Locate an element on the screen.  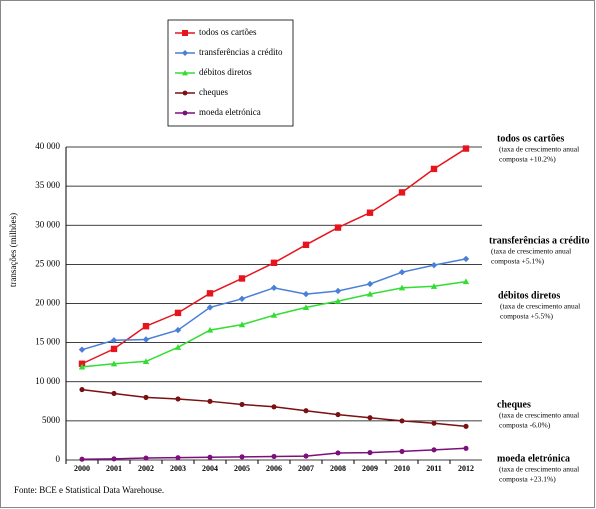
annotation-title: cheques is located at coordinates (514, 404).